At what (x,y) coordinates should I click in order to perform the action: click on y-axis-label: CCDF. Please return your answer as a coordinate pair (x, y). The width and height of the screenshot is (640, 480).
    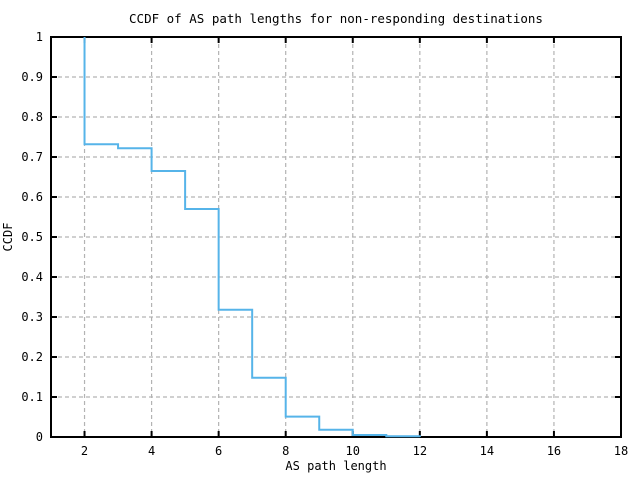
    Looking at the image, I should click on (8, 237).